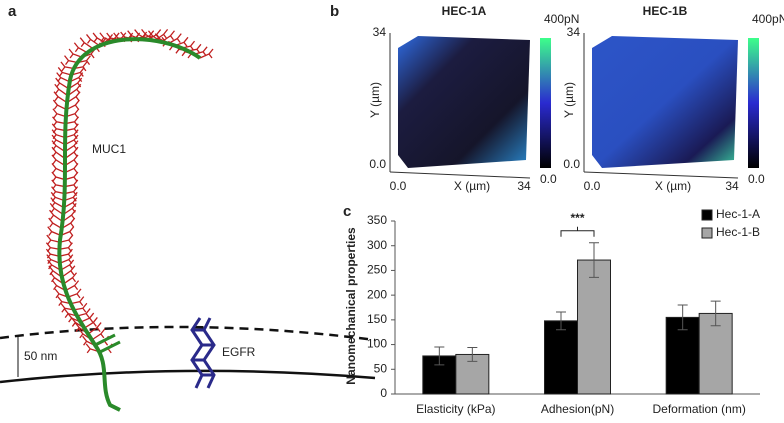 The image size is (784, 423). What do you see at coordinates (577, 218) in the screenshot?
I see `significance-label: ***` at bounding box center [577, 218].